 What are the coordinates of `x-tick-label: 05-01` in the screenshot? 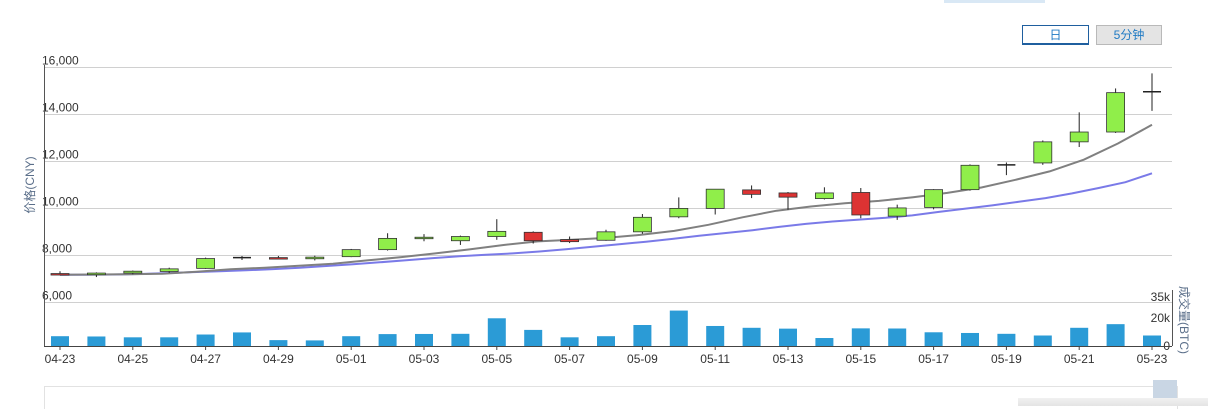 It's located at (351, 359).